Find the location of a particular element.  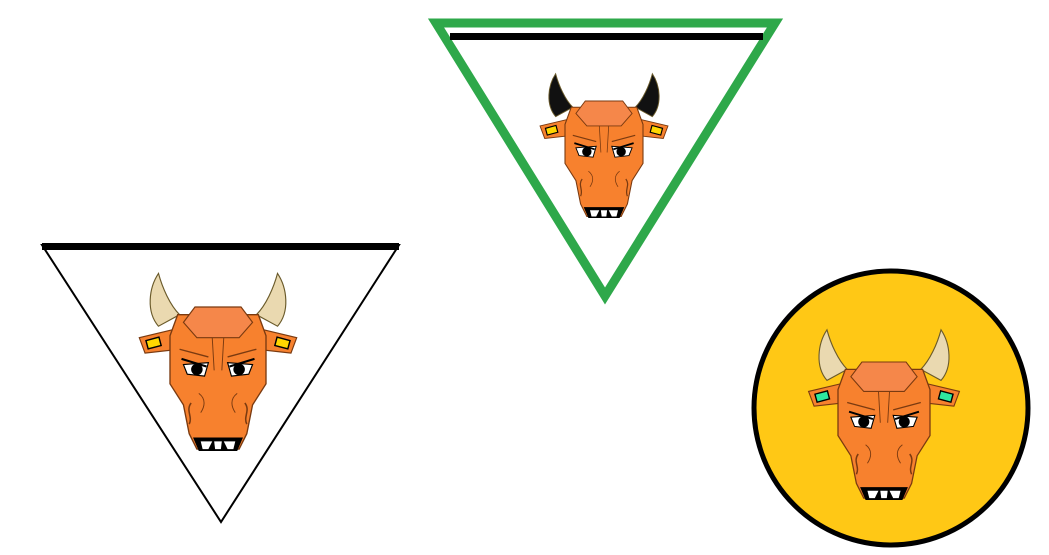

circle-emblem-yellow is located at coordinates (891, 408).